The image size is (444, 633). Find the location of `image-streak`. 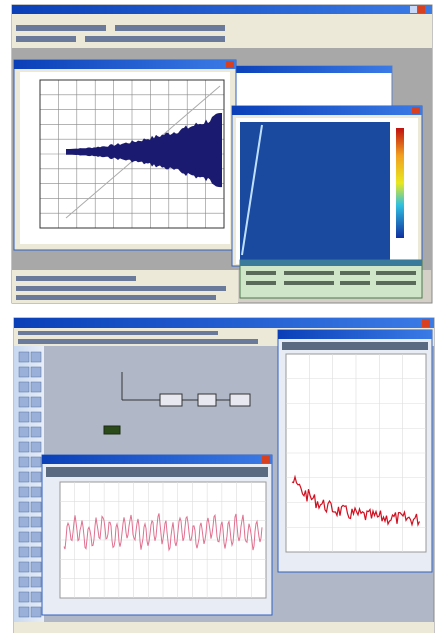

image-streak is located at coordinates (252, 190).